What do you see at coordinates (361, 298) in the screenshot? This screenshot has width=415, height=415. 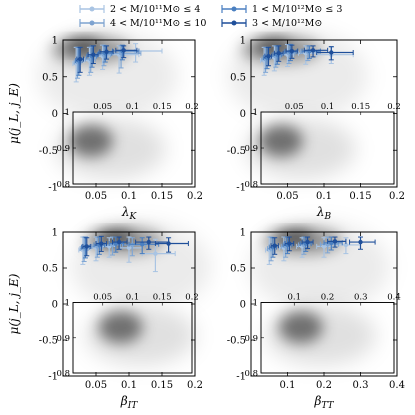 I see `inset-x-tick-label: 0.3` at bounding box center [361, 298].